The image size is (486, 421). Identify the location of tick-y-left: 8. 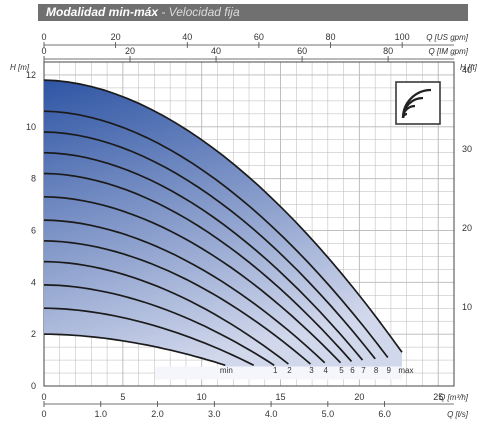
(33, 179).